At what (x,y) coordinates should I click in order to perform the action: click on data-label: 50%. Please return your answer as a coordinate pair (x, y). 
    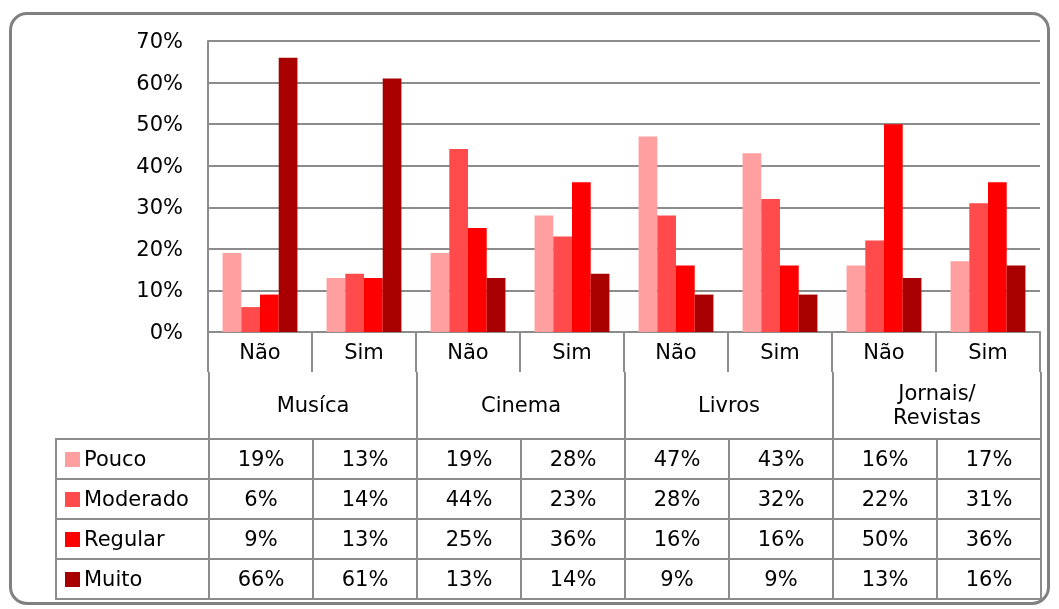
    Looking at the image, I should click on (885, 539).